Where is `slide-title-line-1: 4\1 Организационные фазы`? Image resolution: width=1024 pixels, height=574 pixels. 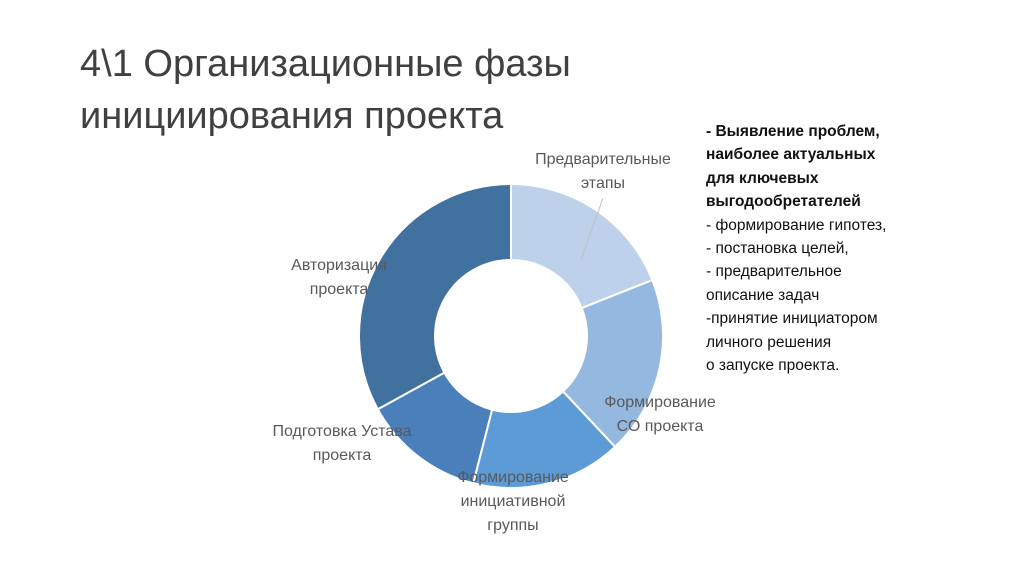 slide-title-line-1: 4\1 Организационные фазы is located at coordinates (325, 64).